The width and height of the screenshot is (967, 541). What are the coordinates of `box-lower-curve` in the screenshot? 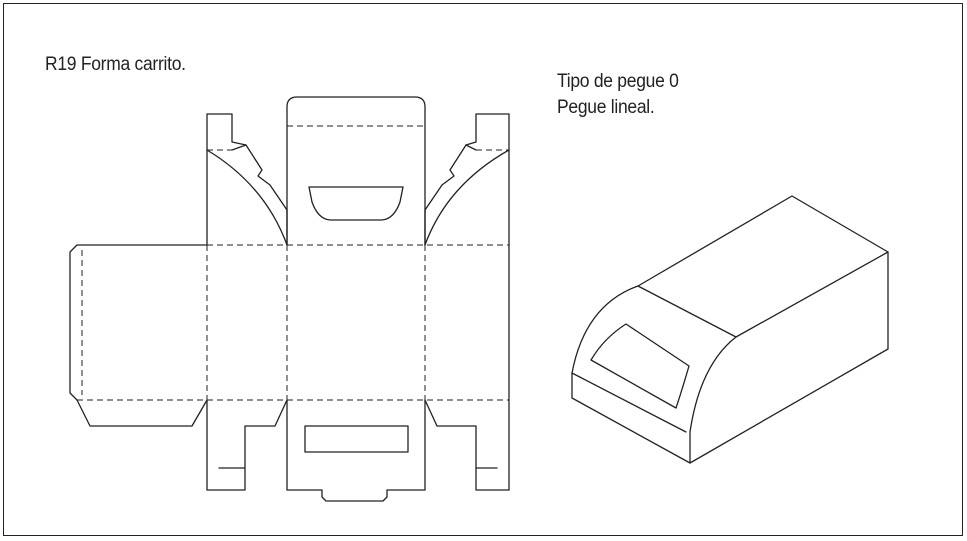 It's located at (629, 402).